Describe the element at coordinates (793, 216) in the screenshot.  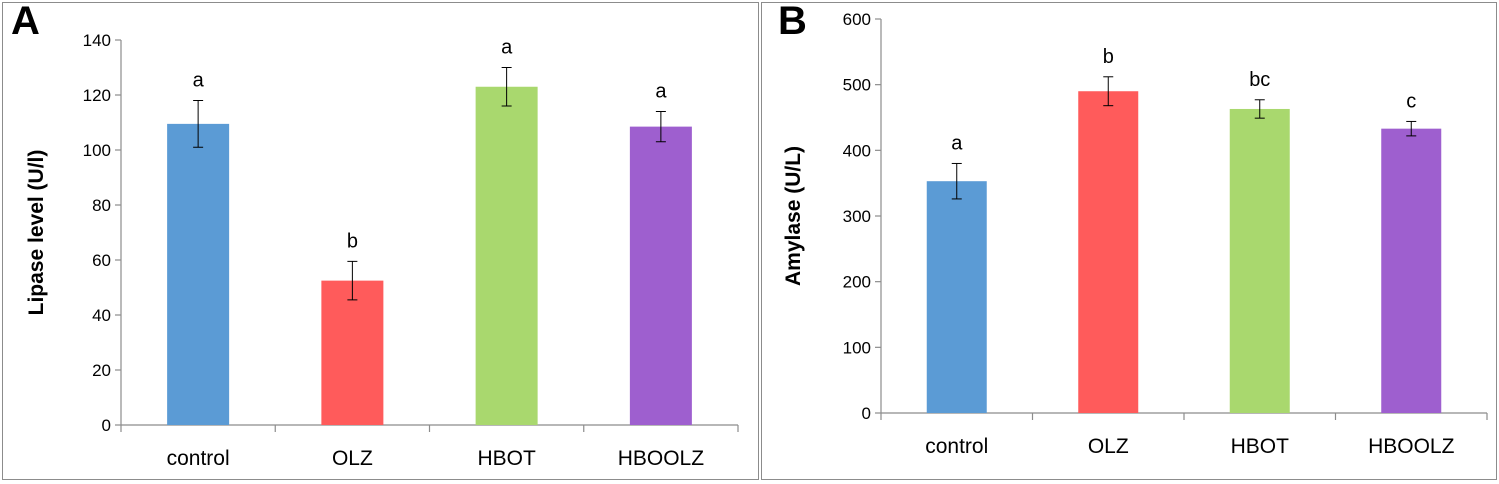
I see `y-axis-title: Amylase (U/L)` at that location.